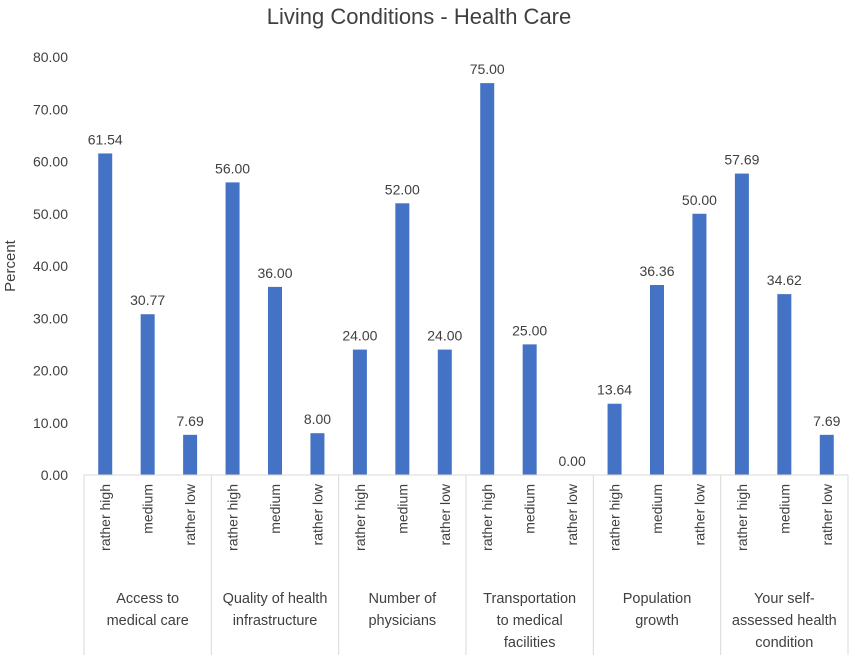 The width and height of the screenshot is (850, 662). What do you see at coordinates (402, 599) in the screenshot?
I see `x-group-label-line: Number of` at bounding box center [402, 599].